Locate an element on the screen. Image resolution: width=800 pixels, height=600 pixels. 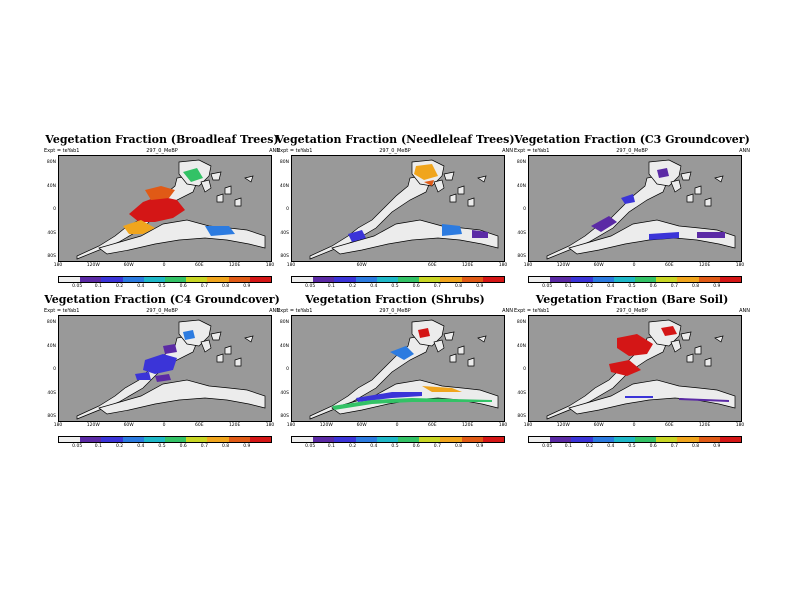
lat-tick-label: 80N is located at coordinates (284, 162).